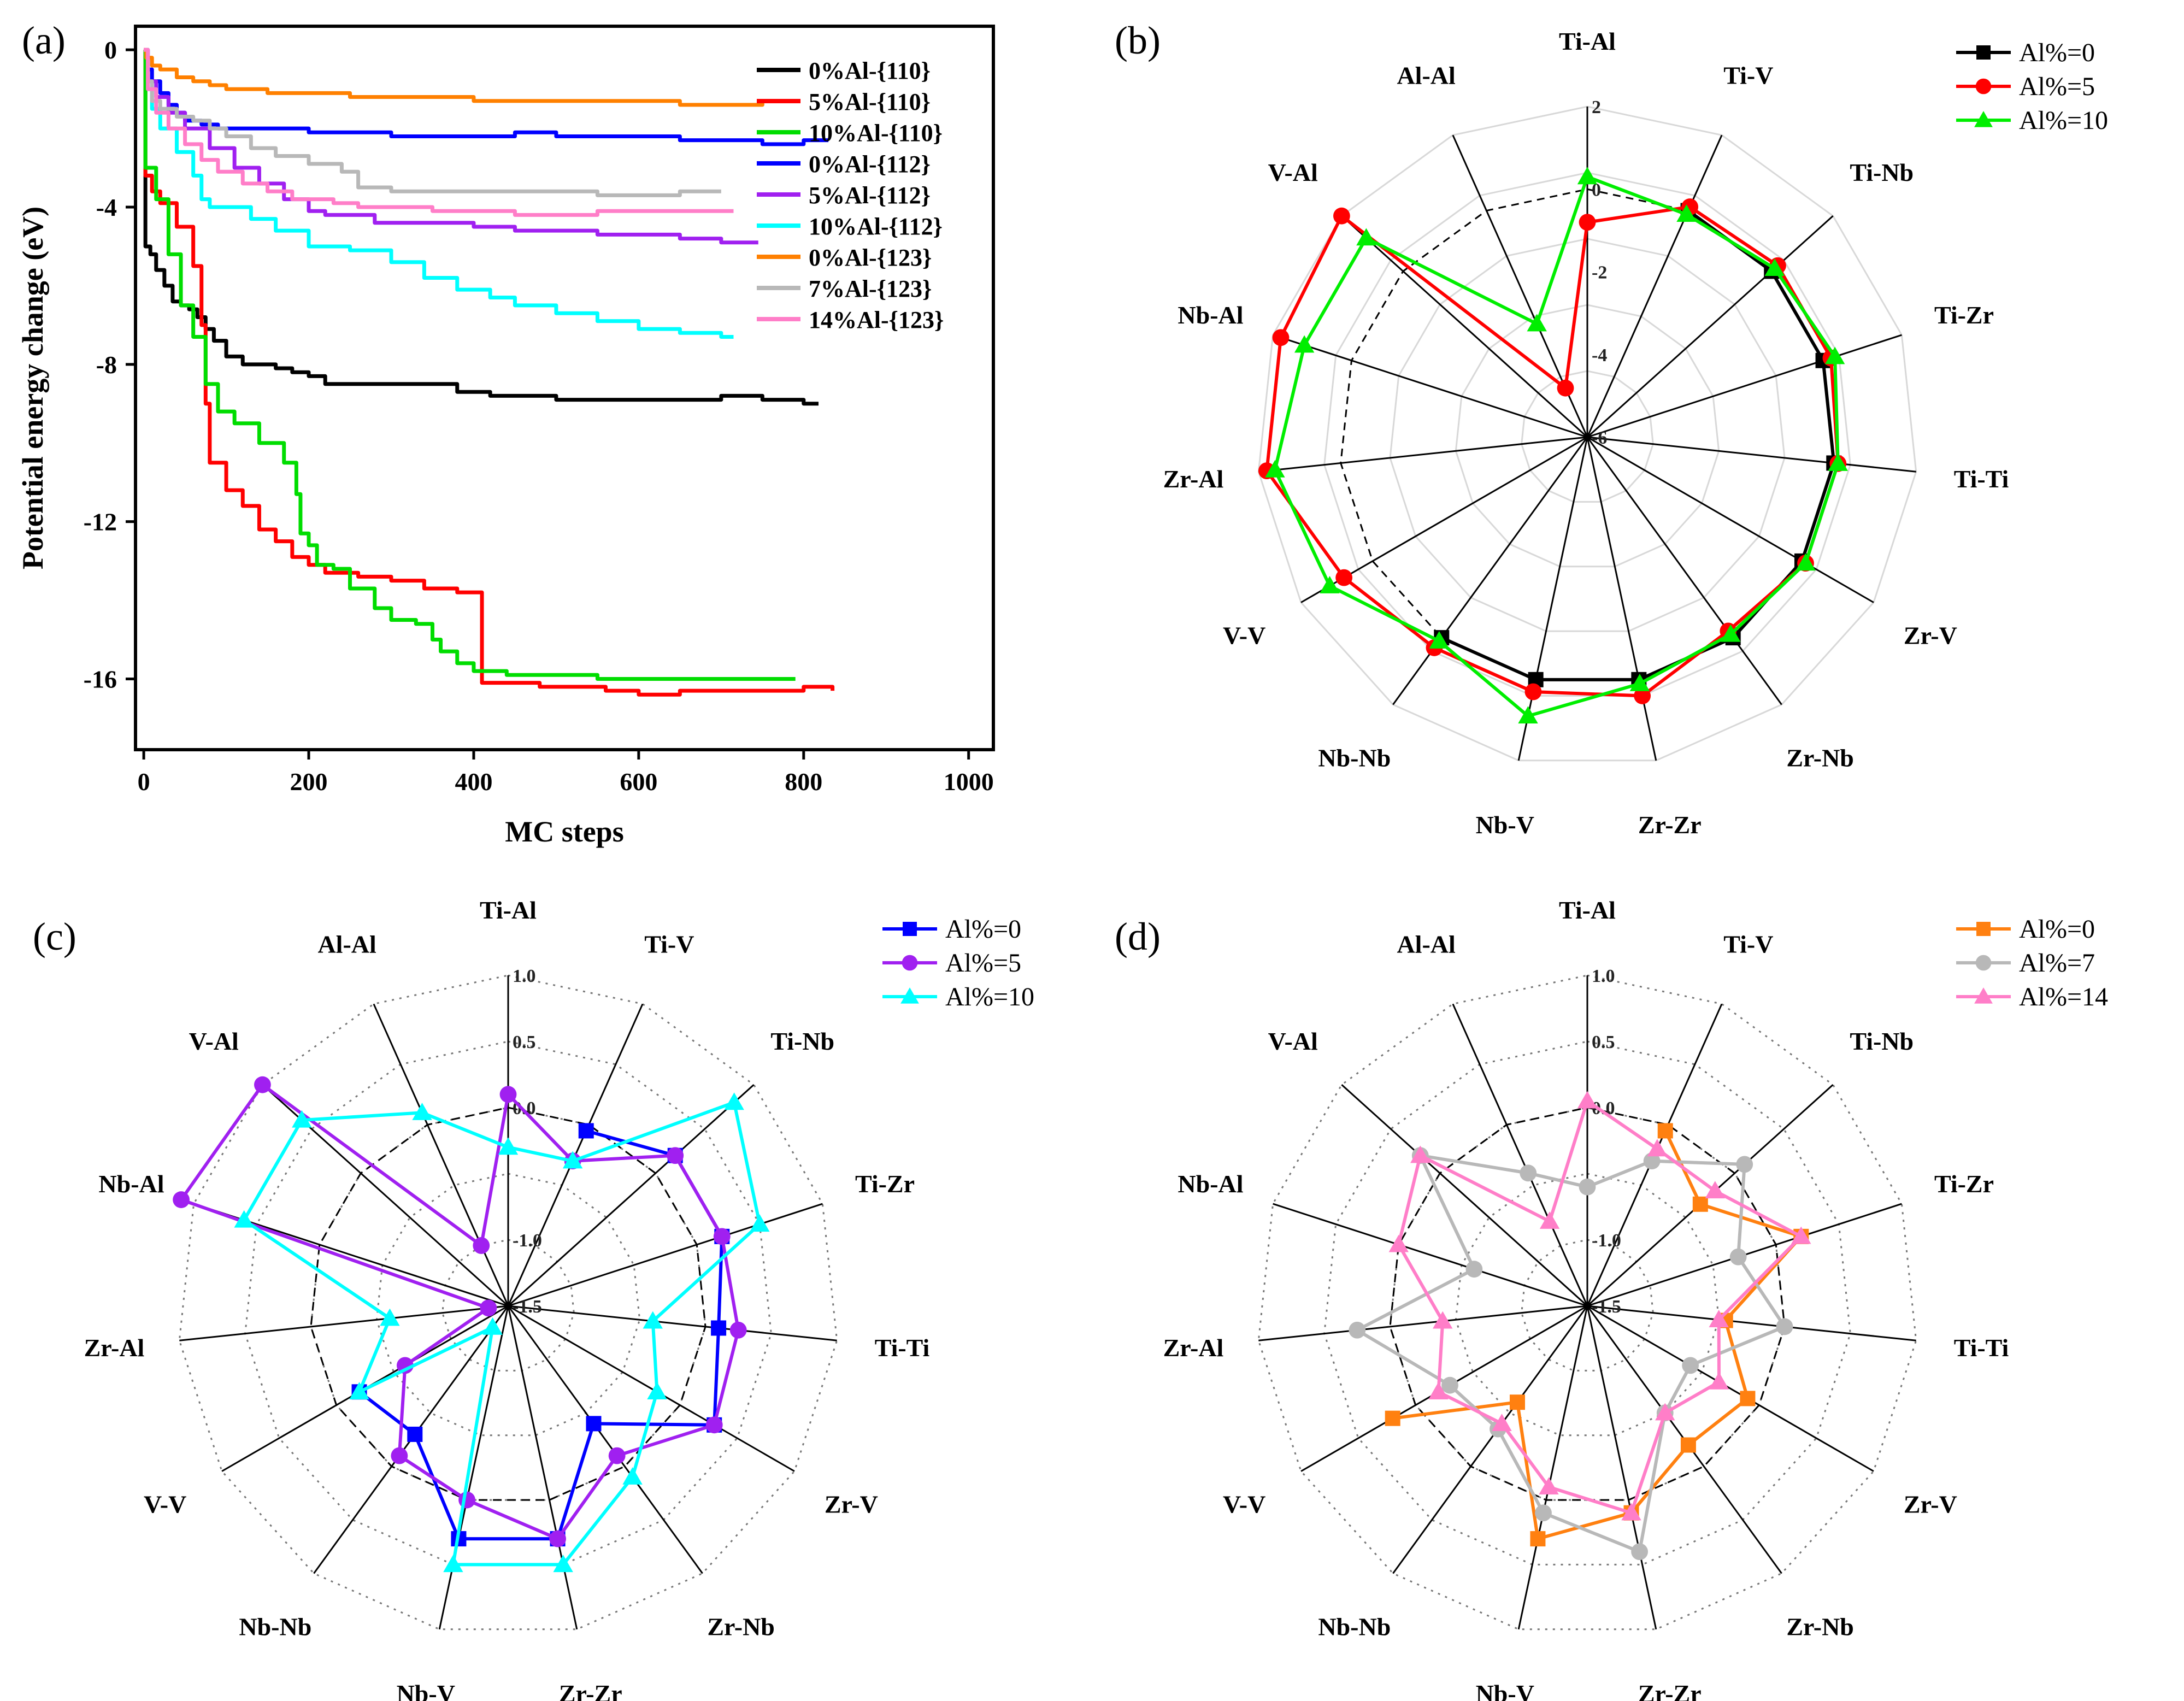 This screenshot has width=2184, height=1701. I want to click on panel-a-series-group, so click(489, 373).